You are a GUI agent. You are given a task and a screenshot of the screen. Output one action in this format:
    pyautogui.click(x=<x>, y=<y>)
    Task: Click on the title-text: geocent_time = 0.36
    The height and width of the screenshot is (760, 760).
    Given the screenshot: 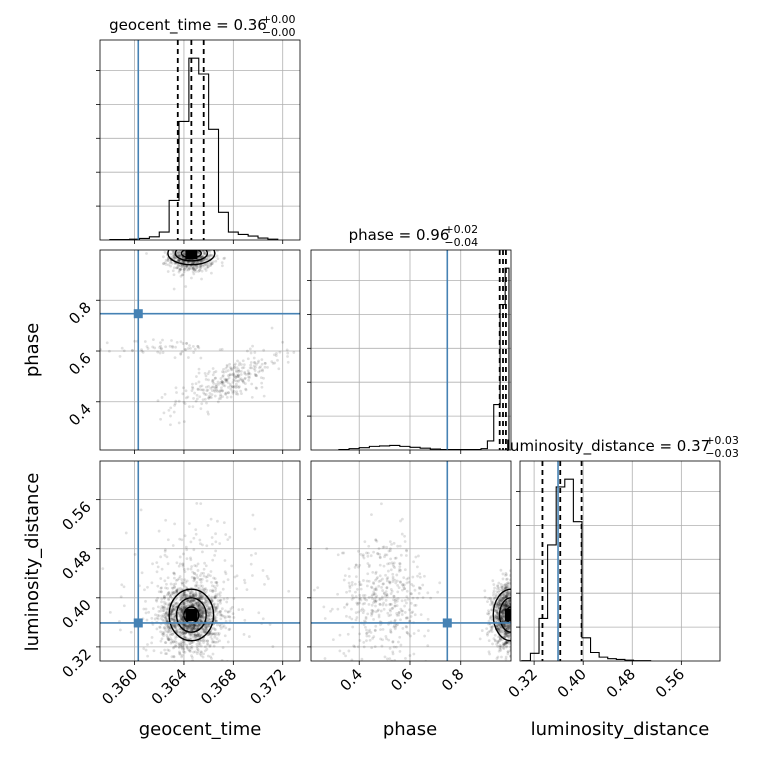 What is the action you would take?
    pyautogui.click(x=188, y=25)
    